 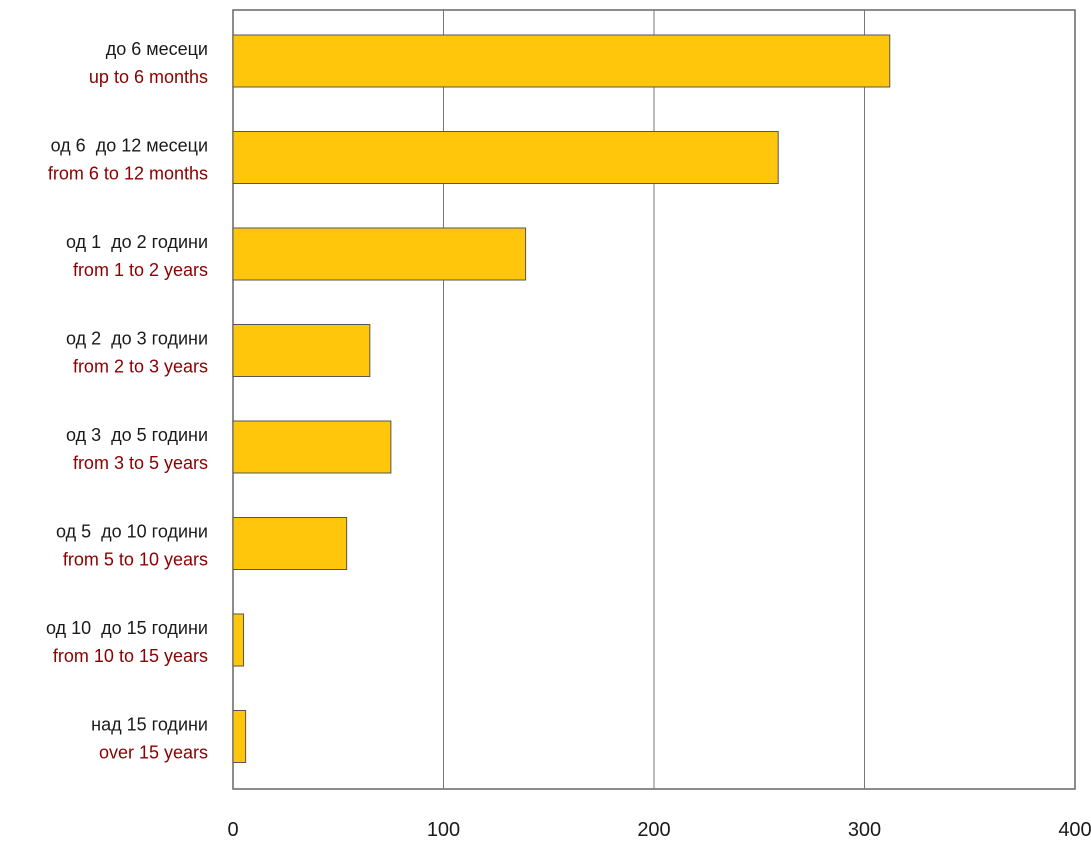 I want to click on category-label-mk: над 15 години, so click(x=149, y=725).